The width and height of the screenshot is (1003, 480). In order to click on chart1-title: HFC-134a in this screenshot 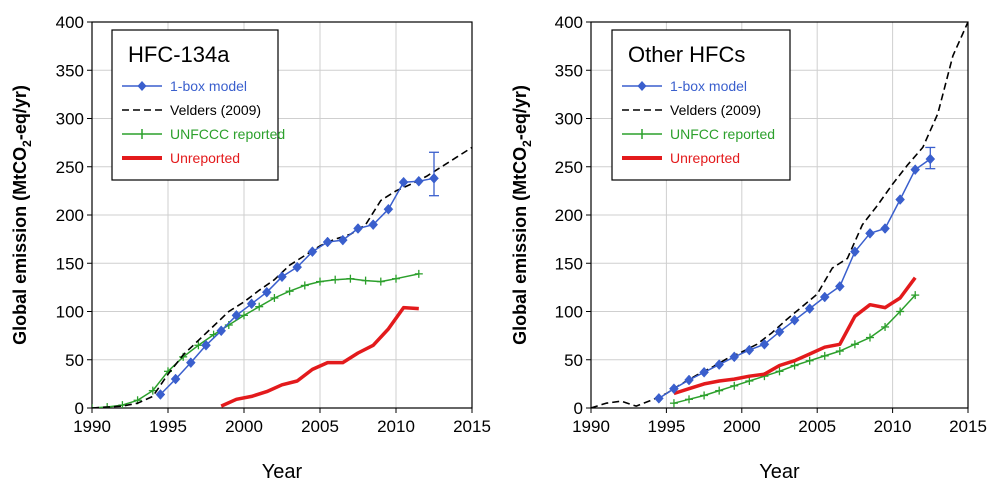, I will do `click(179, 54)`.